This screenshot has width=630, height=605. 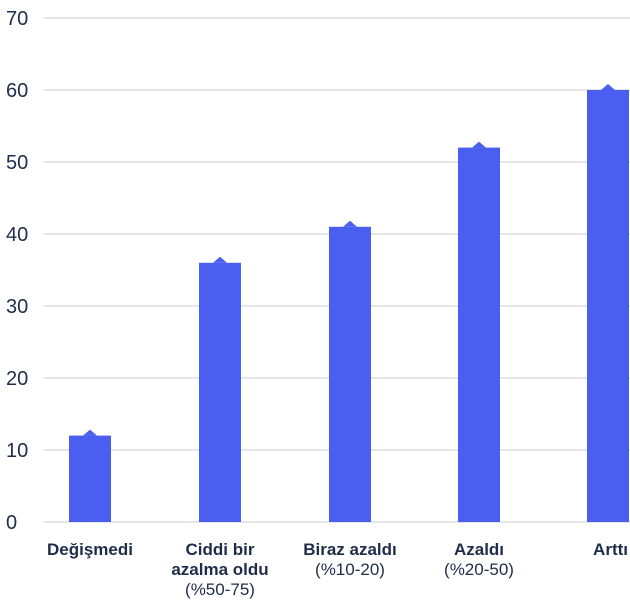 What do you see at coordinates (350, 549) in the screenshot?
I see `x-category-label: Biraz azaldı` at bounding box center [350, 549].